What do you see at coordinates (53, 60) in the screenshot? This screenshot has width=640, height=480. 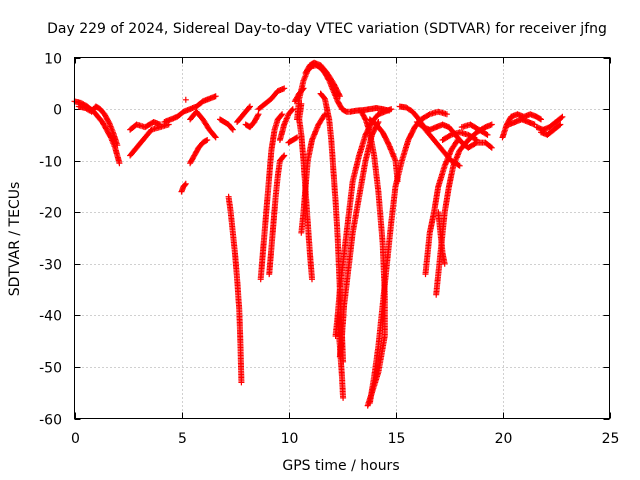 I see `y-tick-label: 10` at bounding box center [53, 60].